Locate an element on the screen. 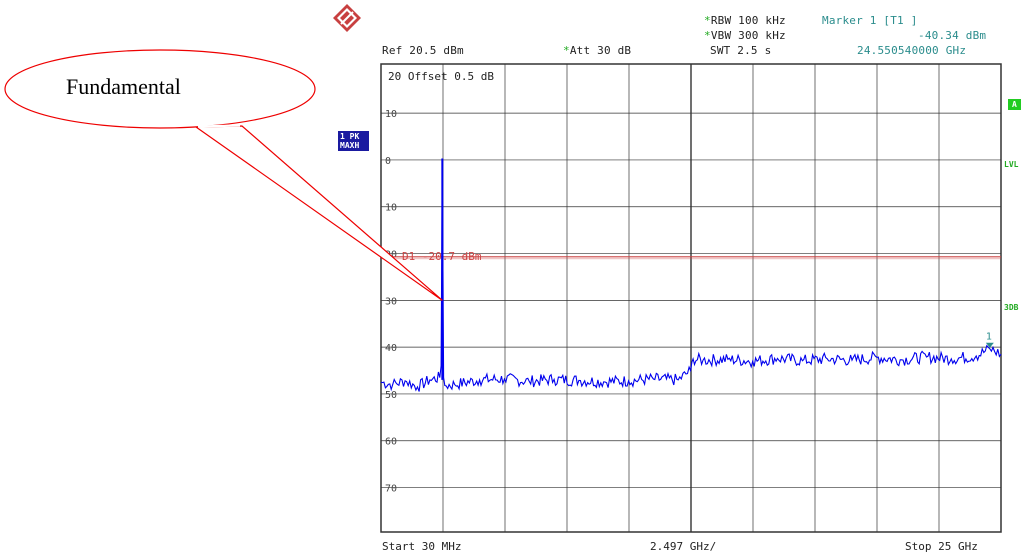 The width and height of the screenshot is (1029, 557). flag-3db: 3DB is located at coordinates (1011, 307).